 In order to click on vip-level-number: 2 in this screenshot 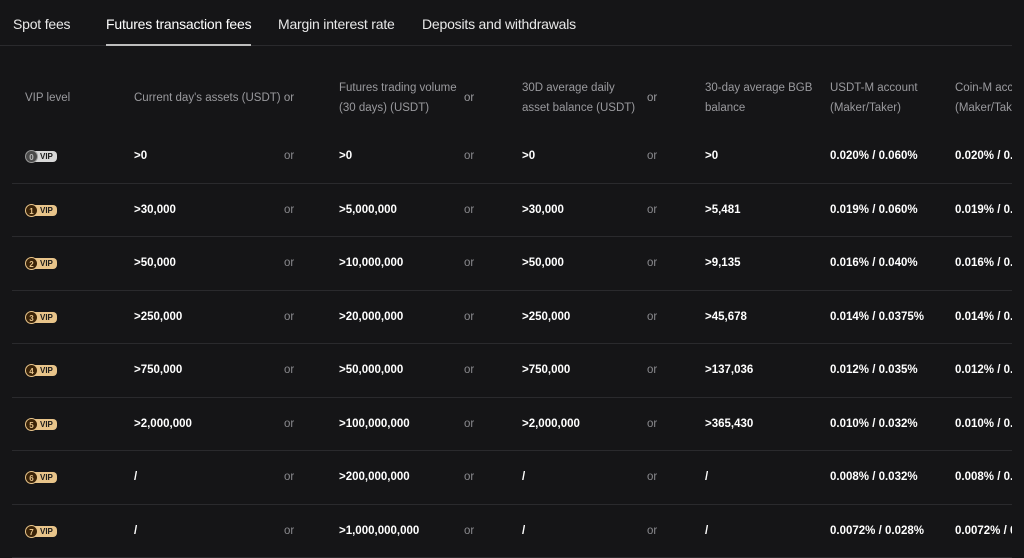, I will do `click(31, 263)`.